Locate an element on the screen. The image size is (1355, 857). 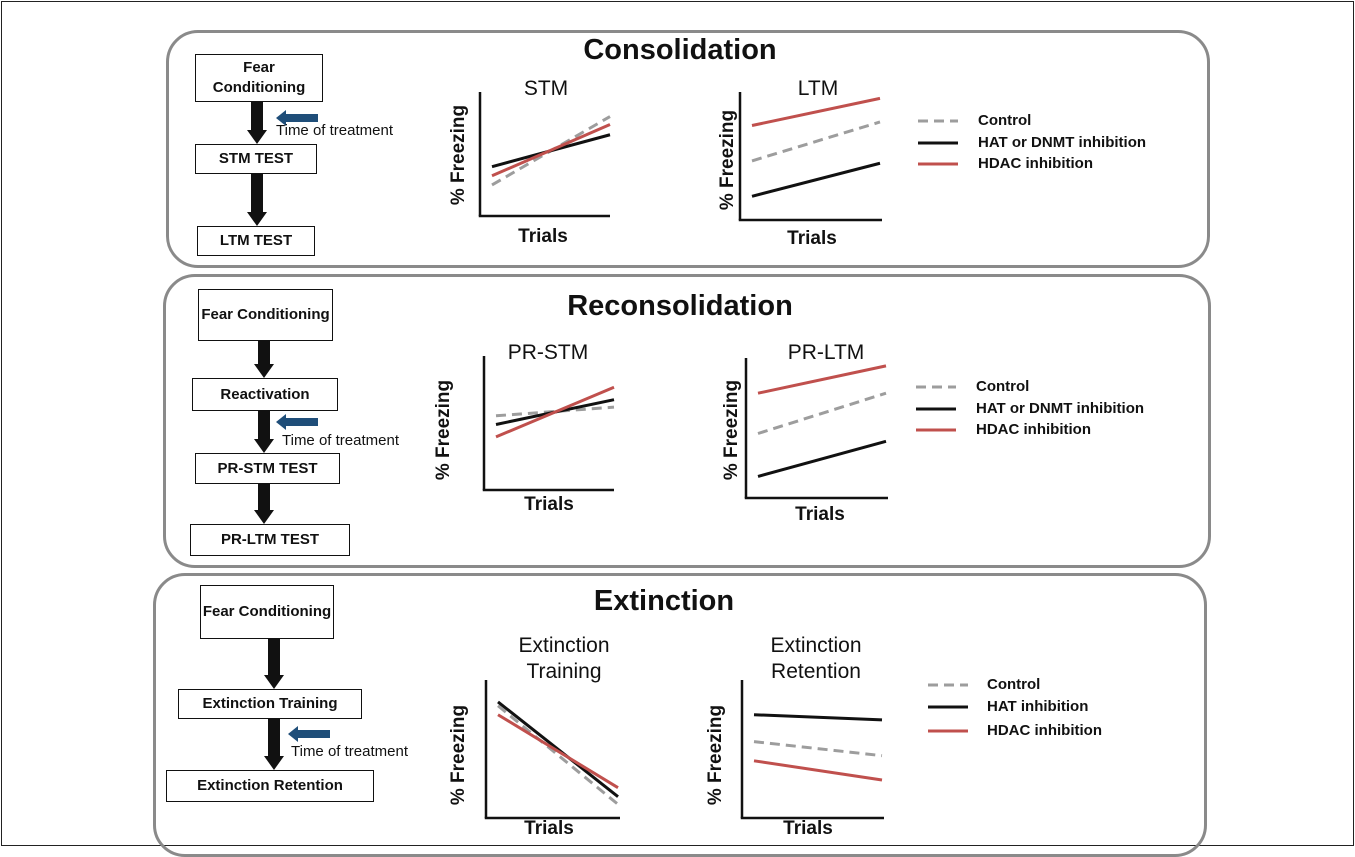
chart-title: Extinction Retention is located at coordinates (816, 658).